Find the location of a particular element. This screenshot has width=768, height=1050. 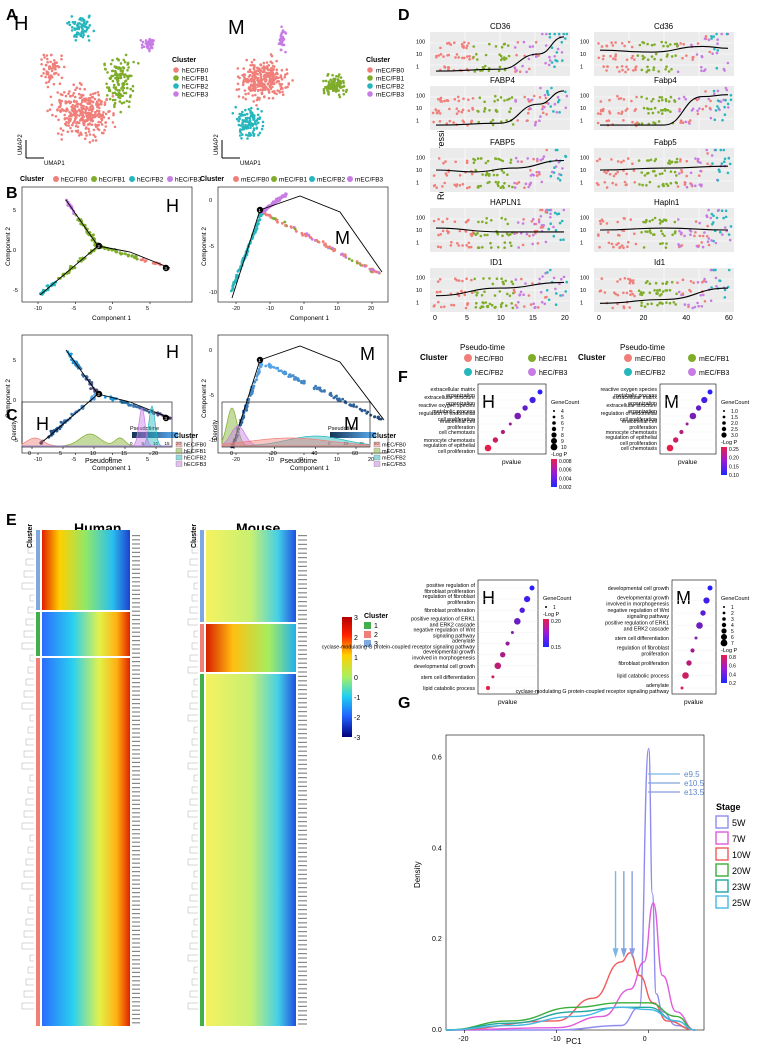

traj-h2-y-tick-1: 0 is located at coordinates (14, 401).